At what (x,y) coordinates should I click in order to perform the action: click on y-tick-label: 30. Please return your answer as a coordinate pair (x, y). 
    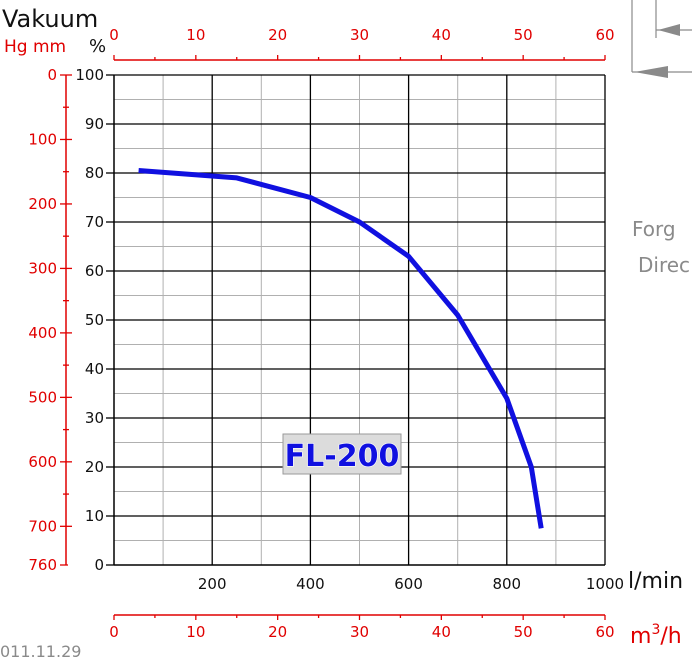
    Looking at the image, I should click on (94, 418).